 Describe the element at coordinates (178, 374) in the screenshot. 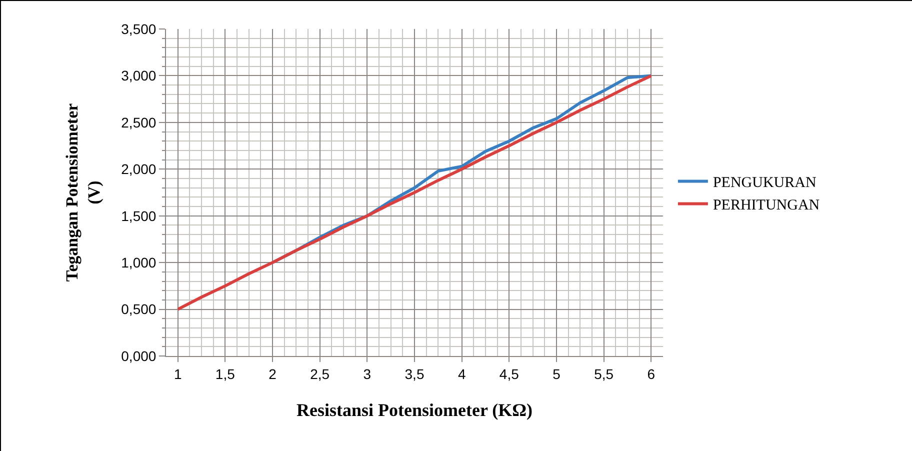

I see `x-tick-label: 1` at that location.